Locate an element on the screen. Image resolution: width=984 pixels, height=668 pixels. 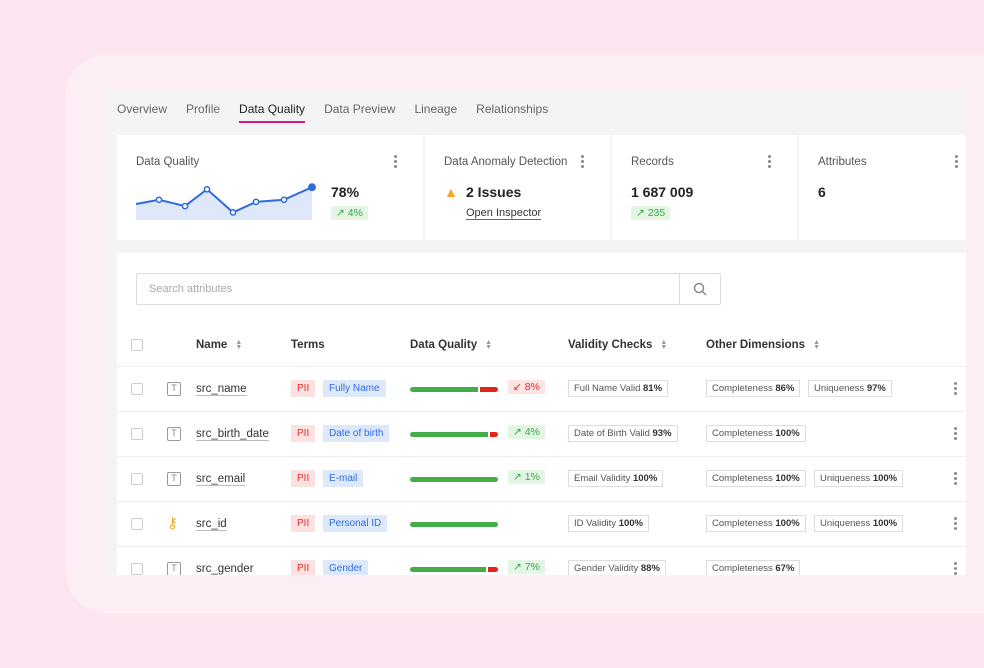
tab-data-quality: Data Quality is located at coordinates (272, 112).